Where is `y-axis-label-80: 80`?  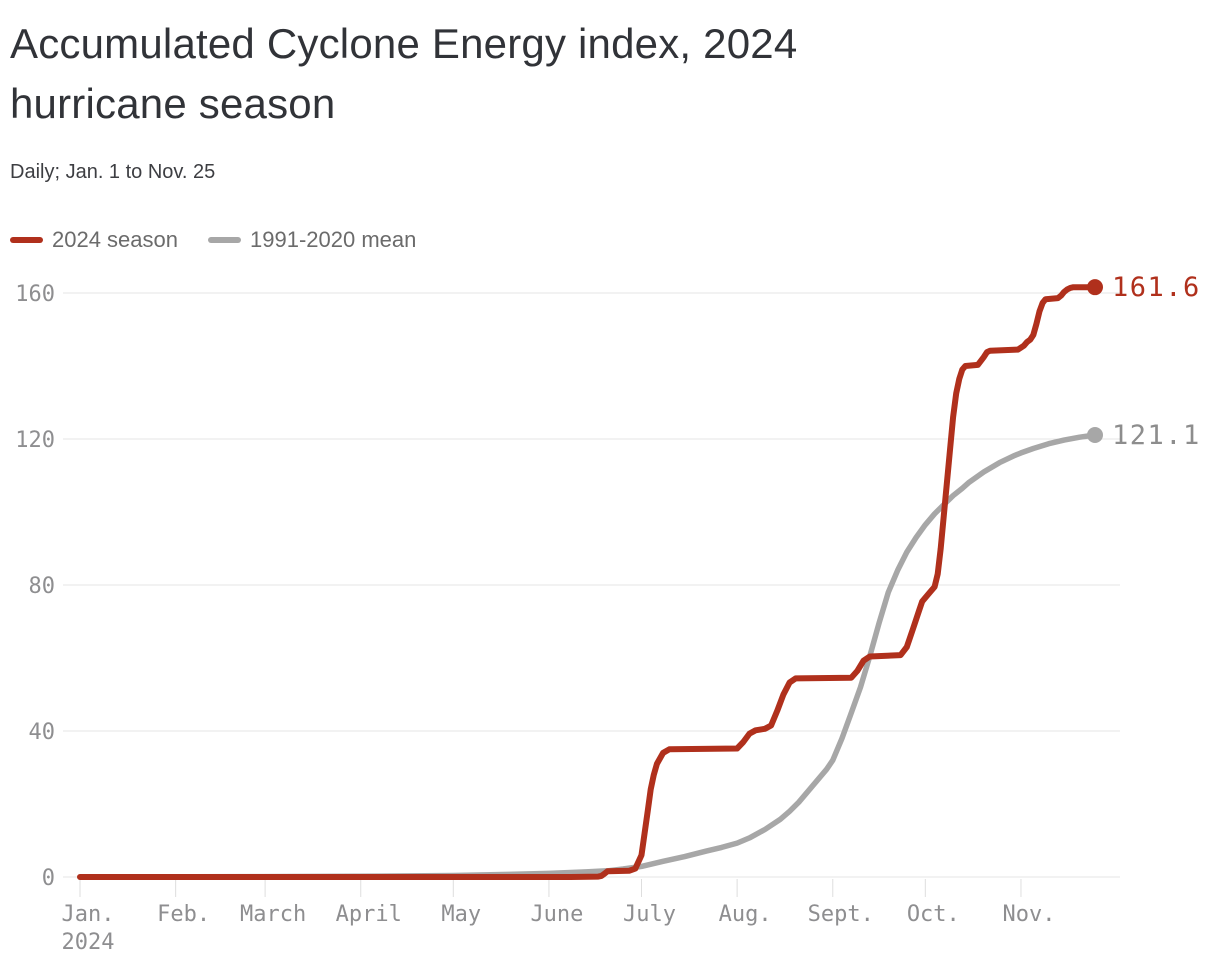 y-axis-label-80: 80 is located at coordinates (42, 586).